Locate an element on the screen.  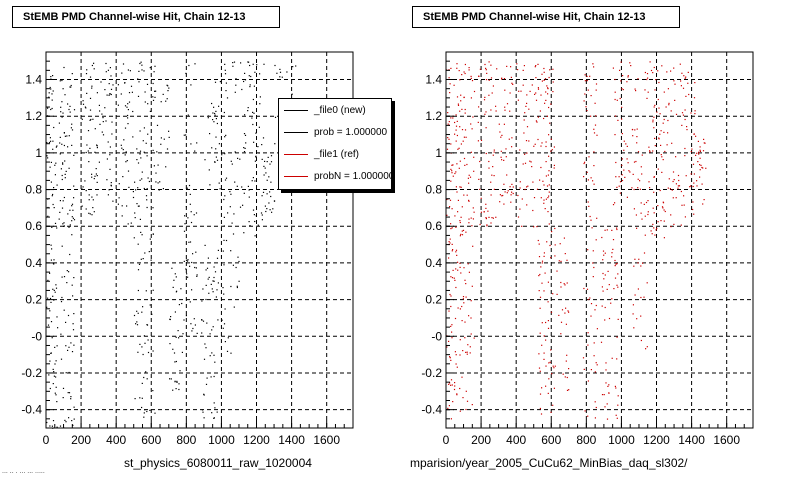
plot1-xtick-label-8: 1600 is located at coordinates (326, 440).